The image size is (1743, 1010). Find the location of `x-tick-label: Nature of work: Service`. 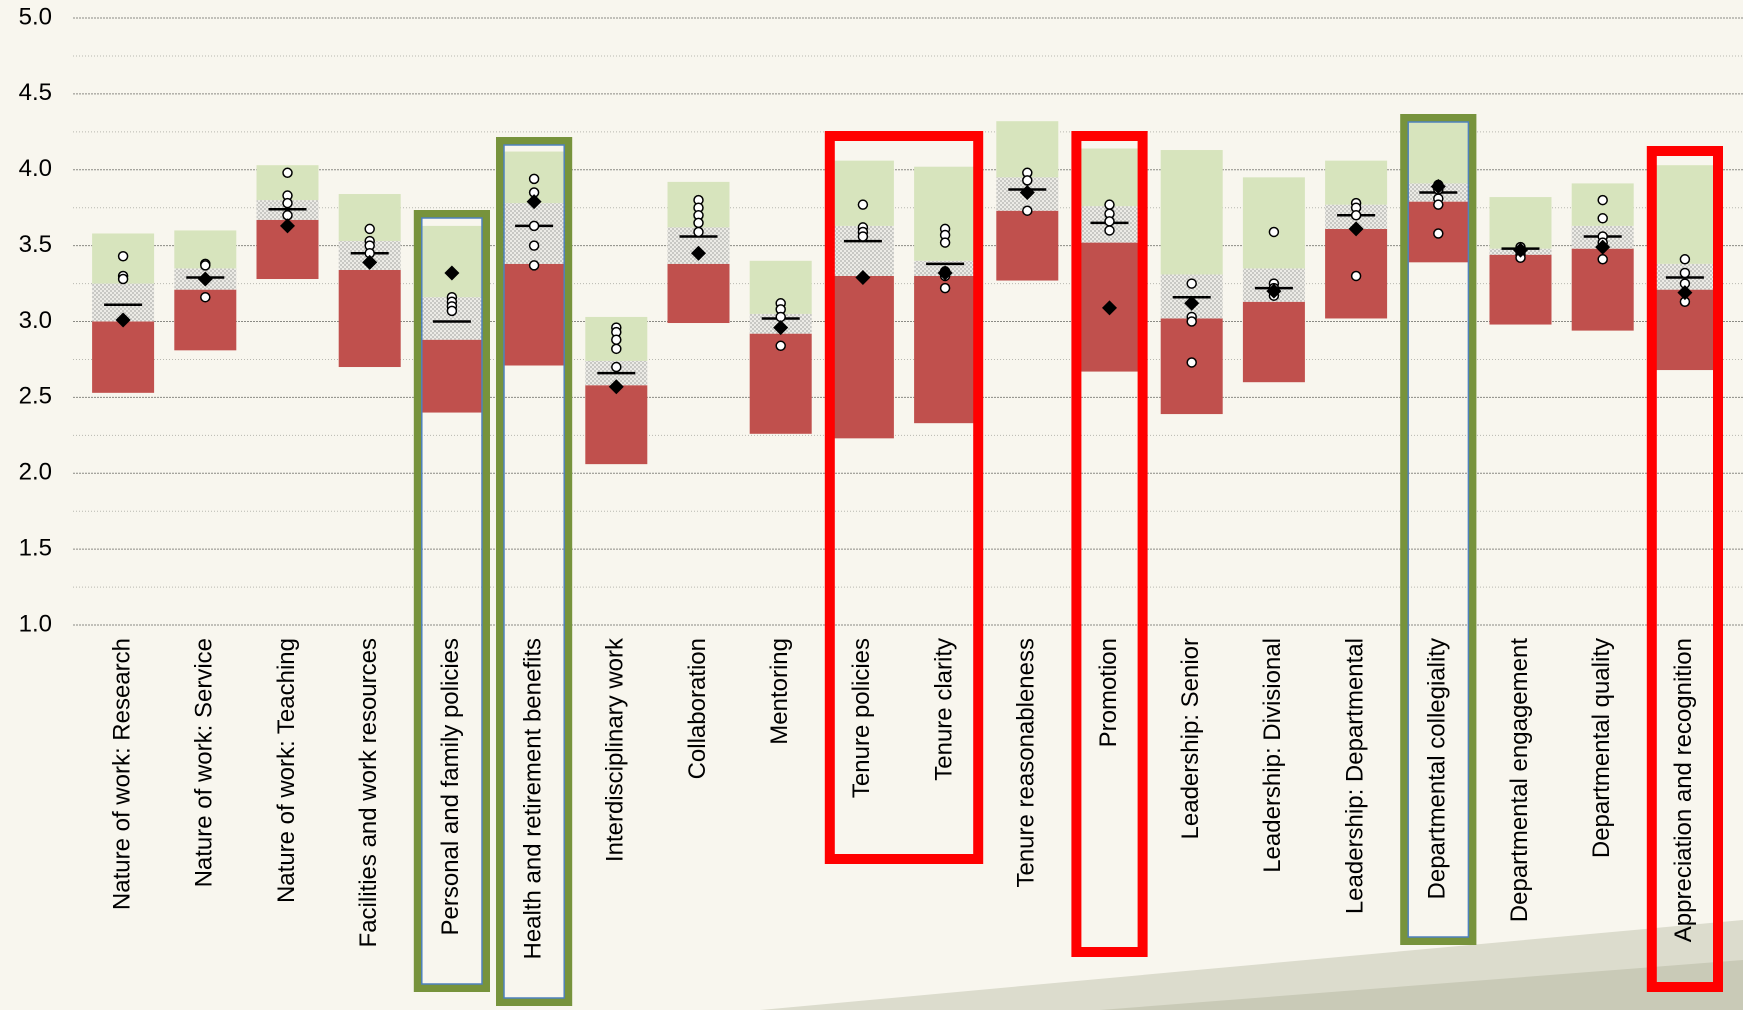

x-tick-label: Nature of work: Service is located at coordinates (204, 762).